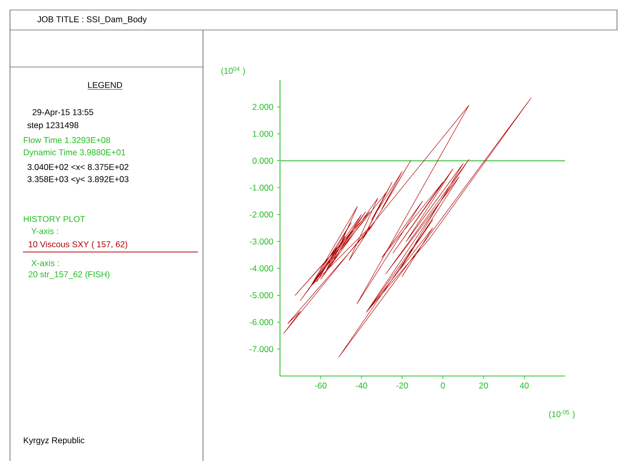 The width and height of the screenshot is (643, 461). What do you see at coordinates (52, 126) in the screenshot?
I see `text: step 1231498` at bounding box center [52, 126].